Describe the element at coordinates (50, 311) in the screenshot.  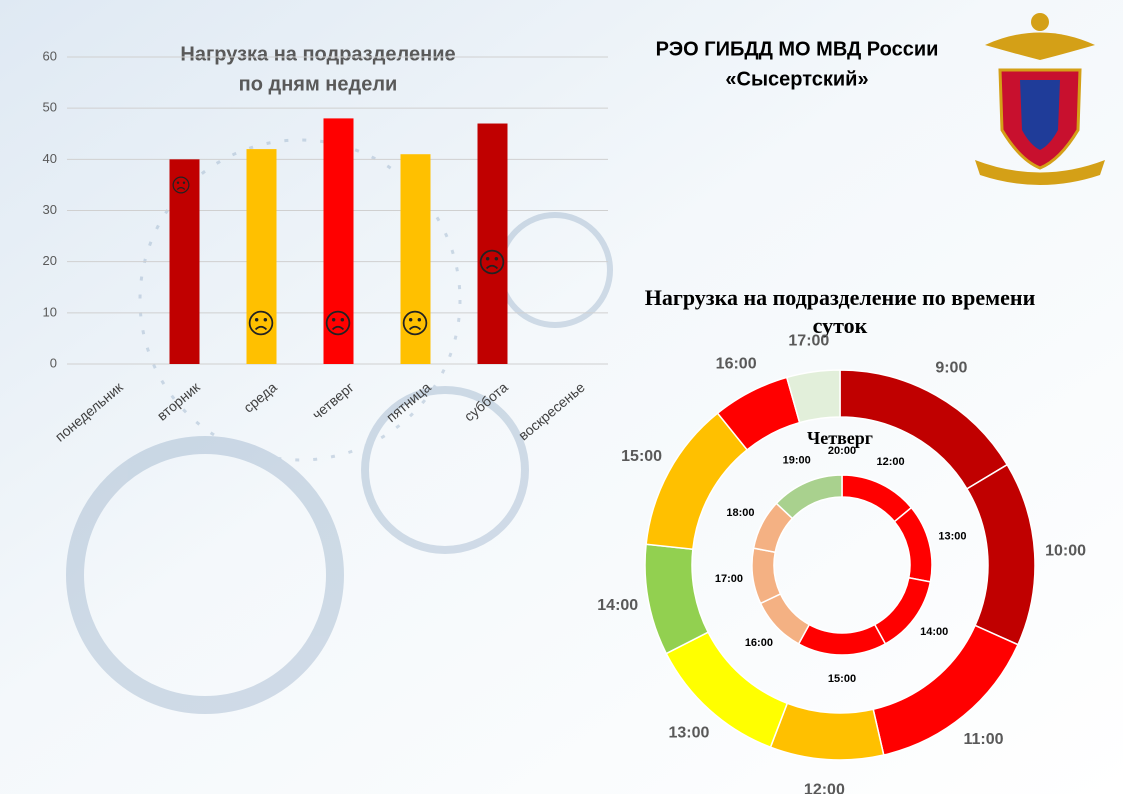
I see `y-tick-label: 10` at that location.